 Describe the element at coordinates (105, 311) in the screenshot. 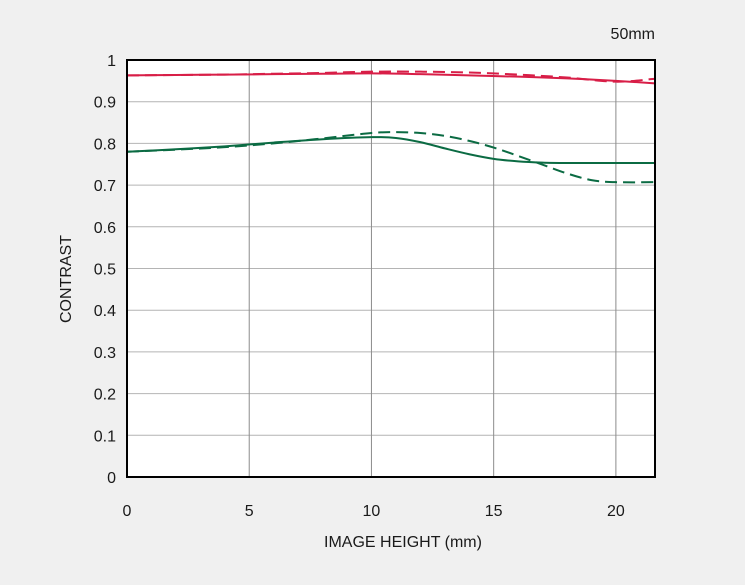

I see `y-tick-label: 0.4` at that location.